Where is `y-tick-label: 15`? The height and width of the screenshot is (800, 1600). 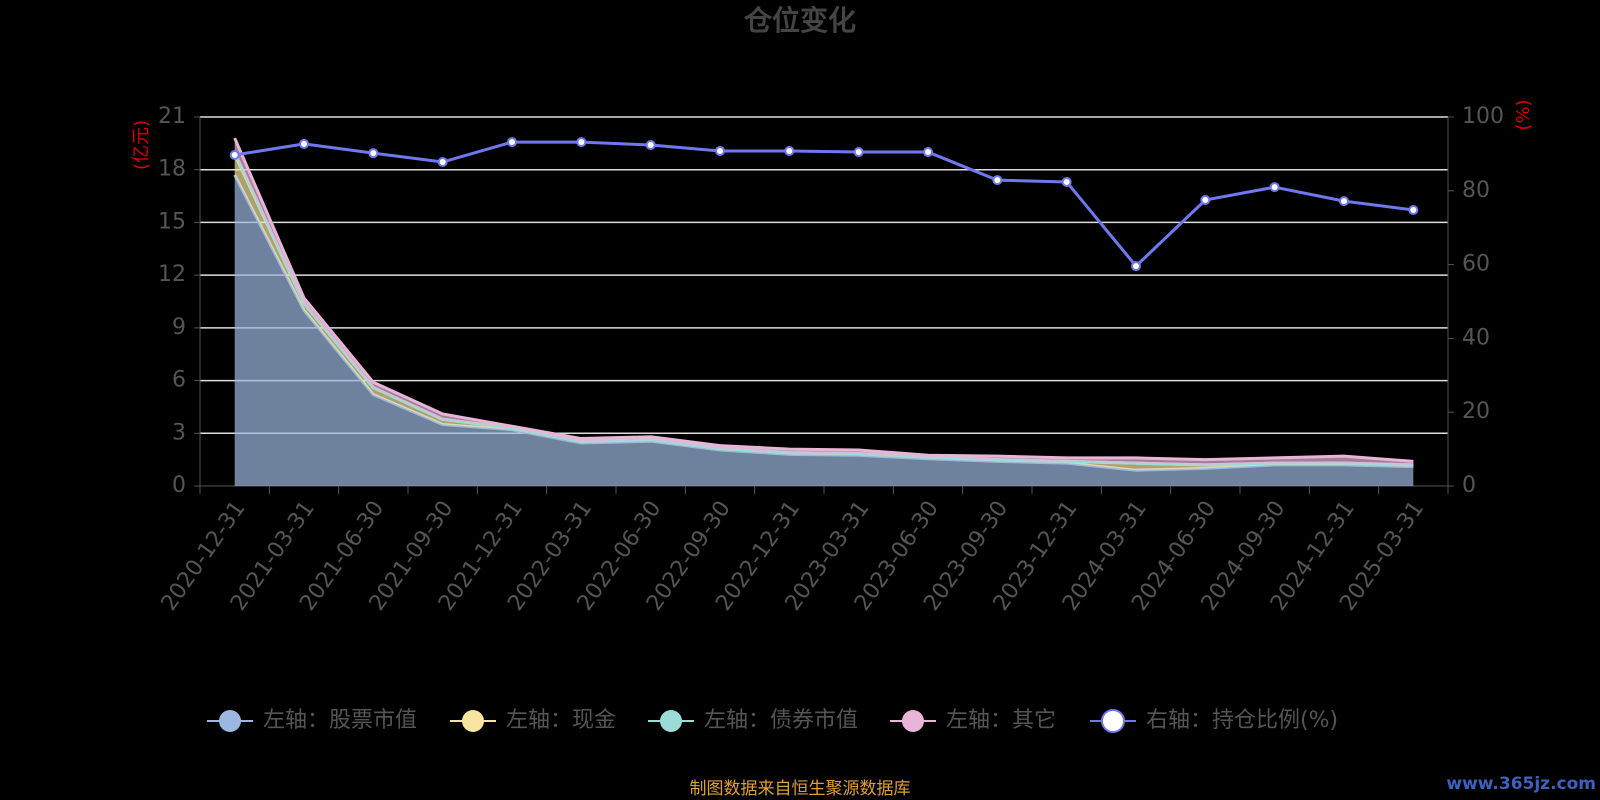 y-tick-label: 15 is located at coordinates (172, 221).